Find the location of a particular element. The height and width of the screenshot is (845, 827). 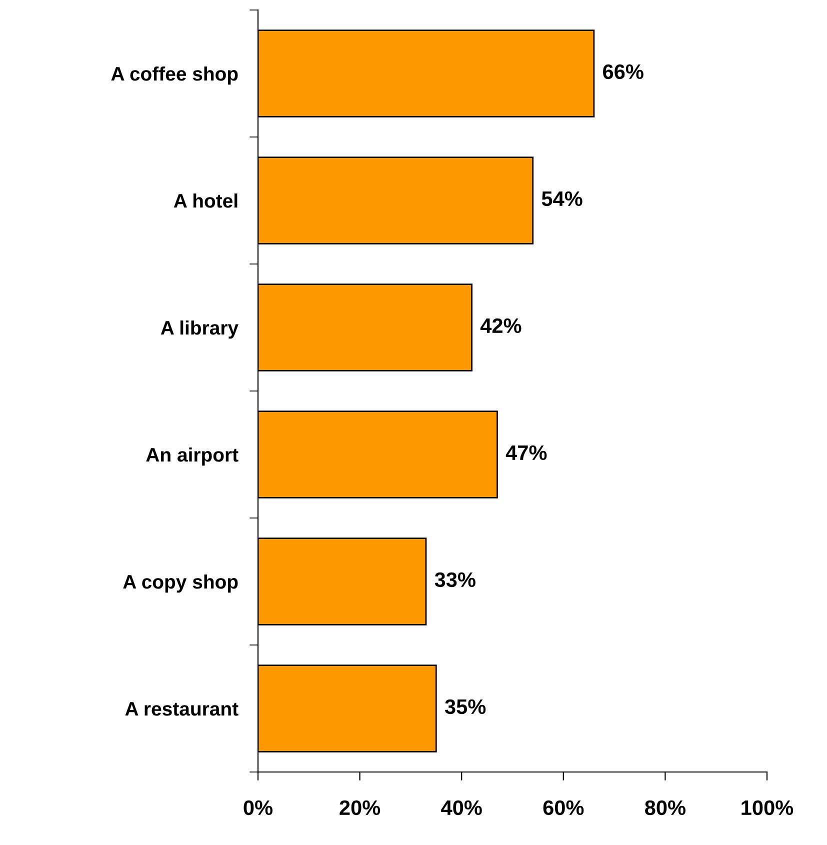

data-label: 42% is located at coordinates (501, 326).